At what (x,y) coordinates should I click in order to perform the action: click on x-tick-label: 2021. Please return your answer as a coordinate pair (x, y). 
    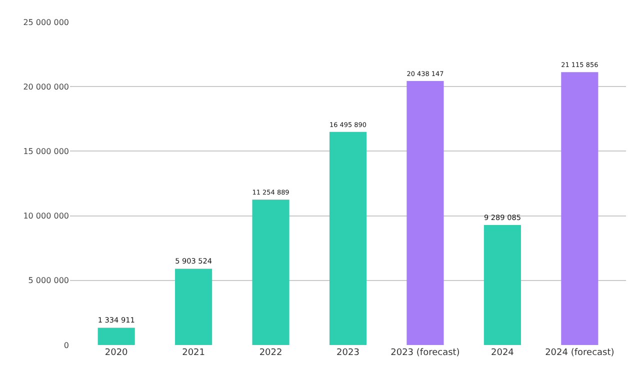
    Looking at the image, I should click on (194, 353).